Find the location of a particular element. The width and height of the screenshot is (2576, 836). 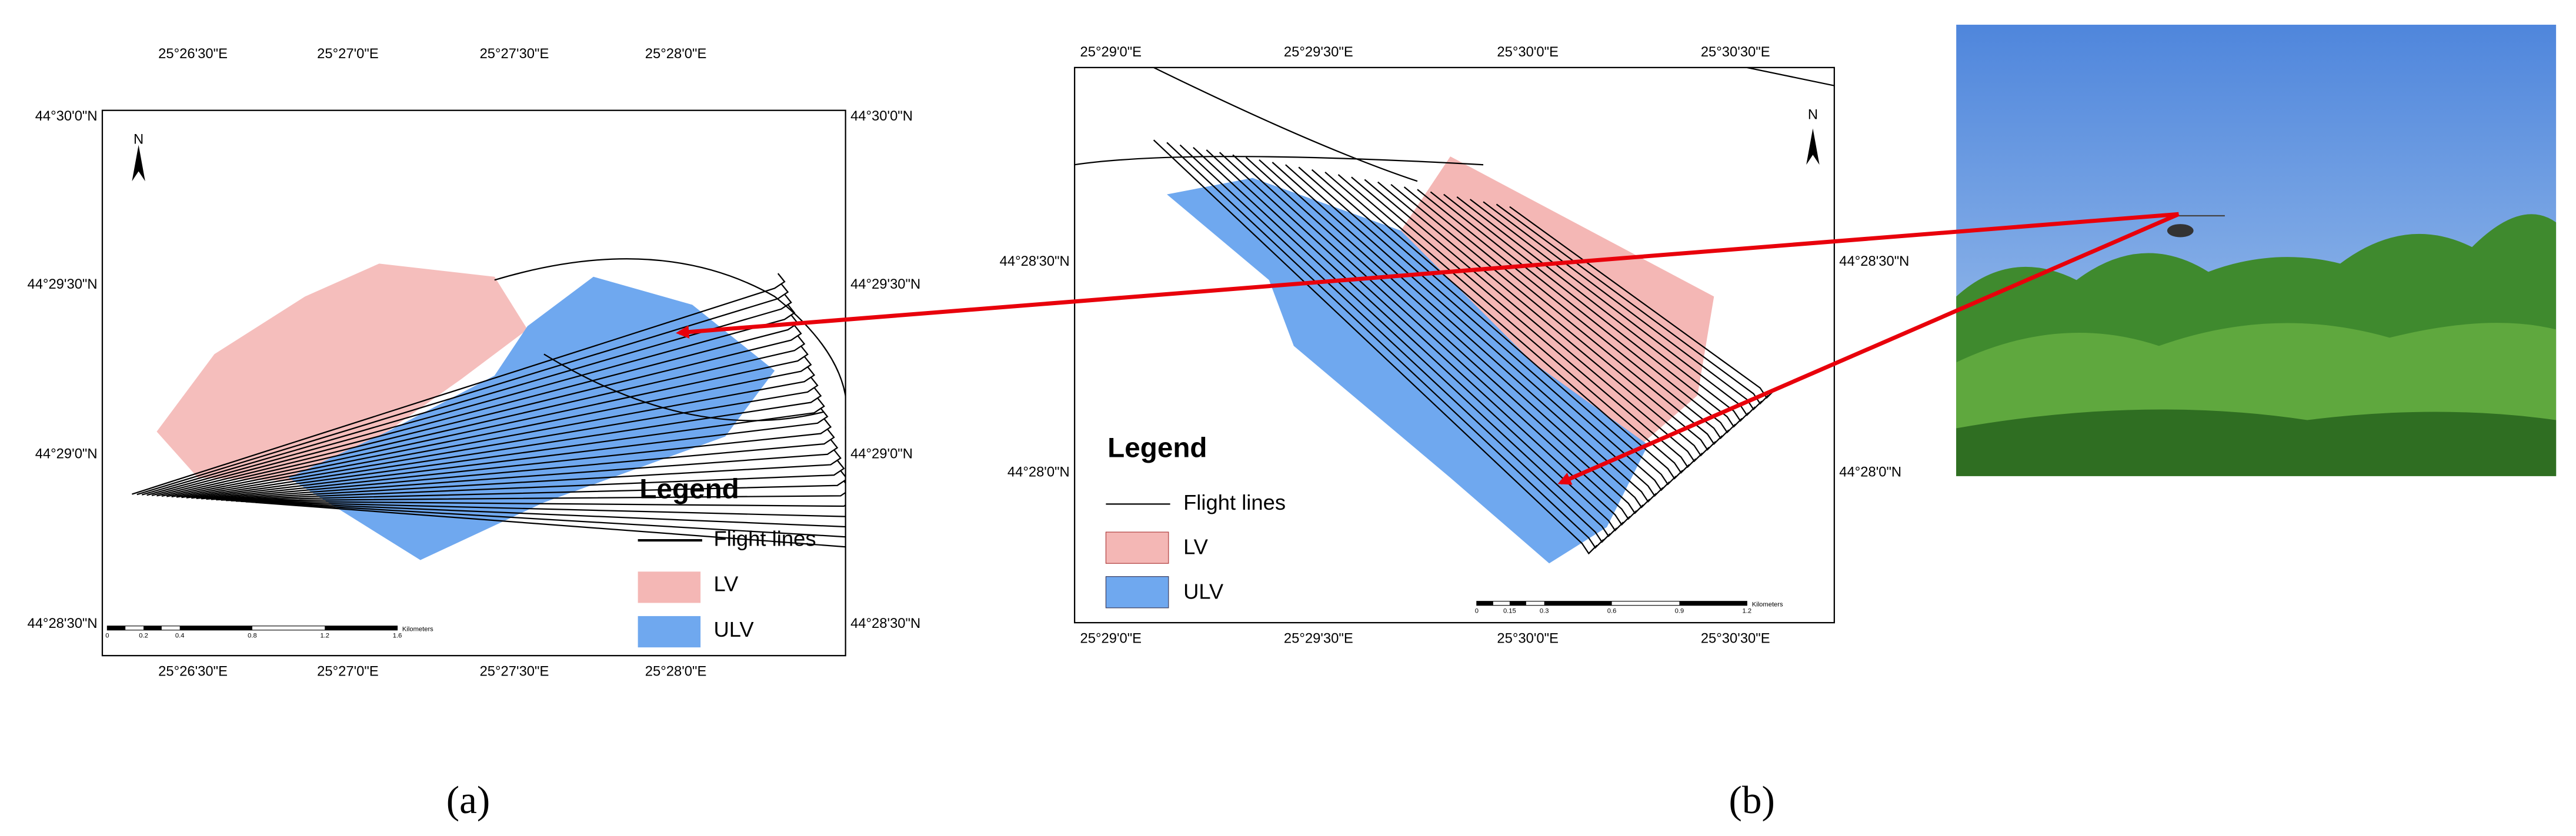

panel-caption: (b) is located at coordinates (1752, 800).